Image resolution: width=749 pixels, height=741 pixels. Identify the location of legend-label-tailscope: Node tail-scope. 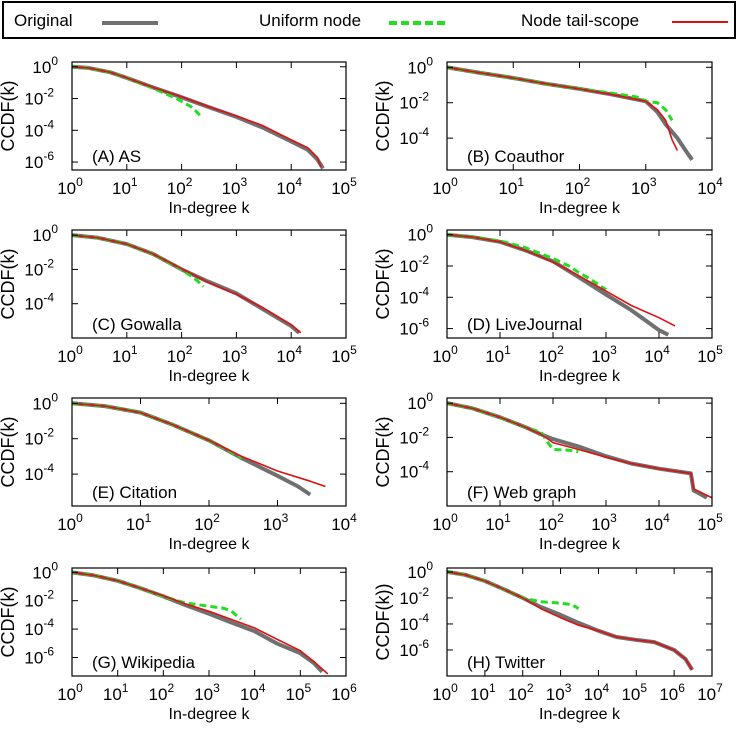
(580, 20).